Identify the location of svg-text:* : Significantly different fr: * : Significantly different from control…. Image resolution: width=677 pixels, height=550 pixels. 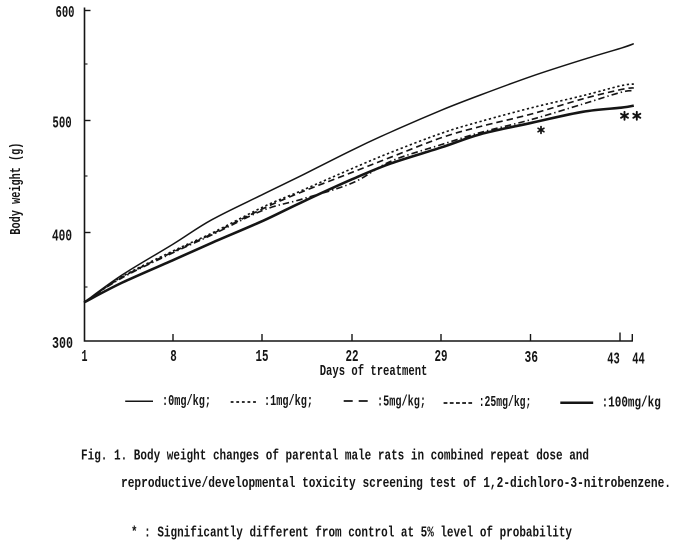
(351, 533).